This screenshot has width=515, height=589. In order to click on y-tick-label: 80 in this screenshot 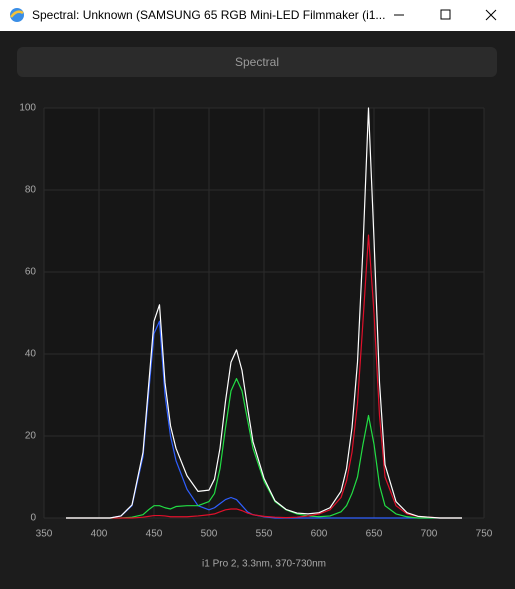, I will do `click(31, 190)`.